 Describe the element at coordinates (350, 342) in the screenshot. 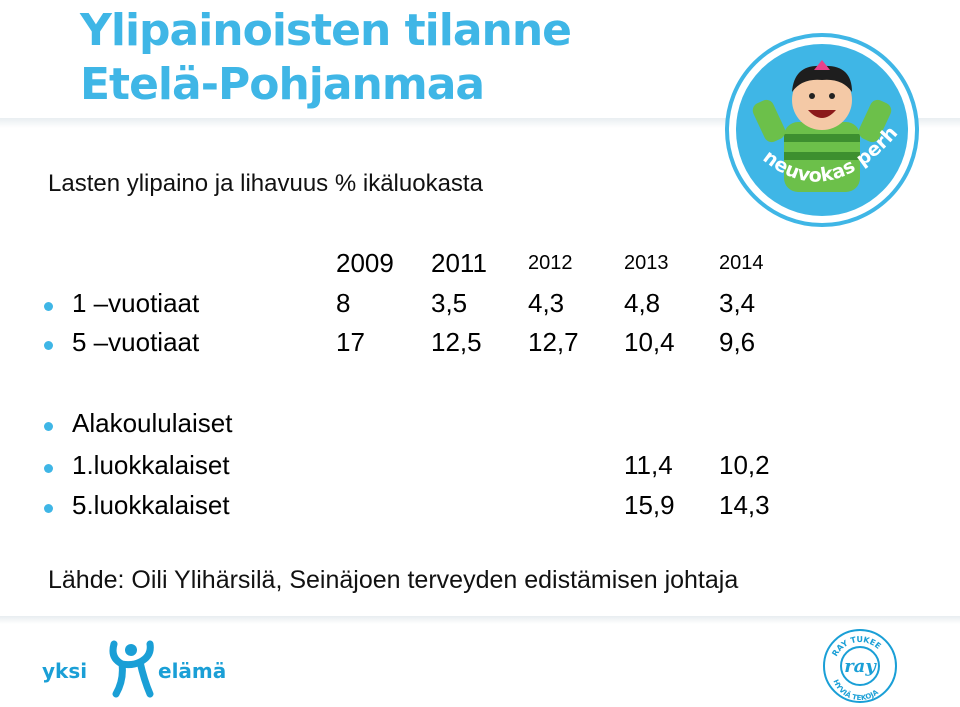

I see `cell: 17` at that location.